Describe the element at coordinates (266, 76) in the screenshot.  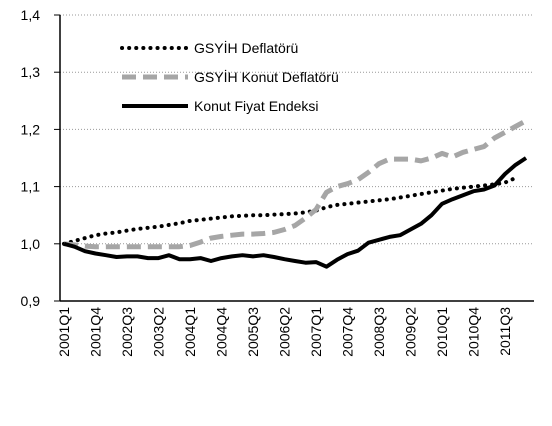
I see `legend-label: GSYİH Konut Deflatörü` at that location.